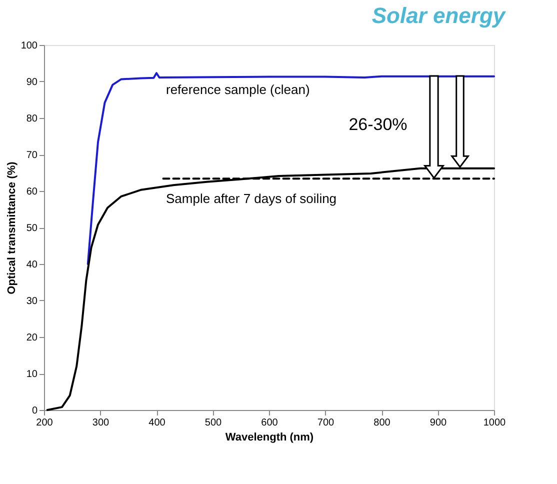 The width and height of the screenshot is (557, 484). Describe the element at coordinates (213, 423) in the screenshot. I see `x-tick-label: 500` at that location.